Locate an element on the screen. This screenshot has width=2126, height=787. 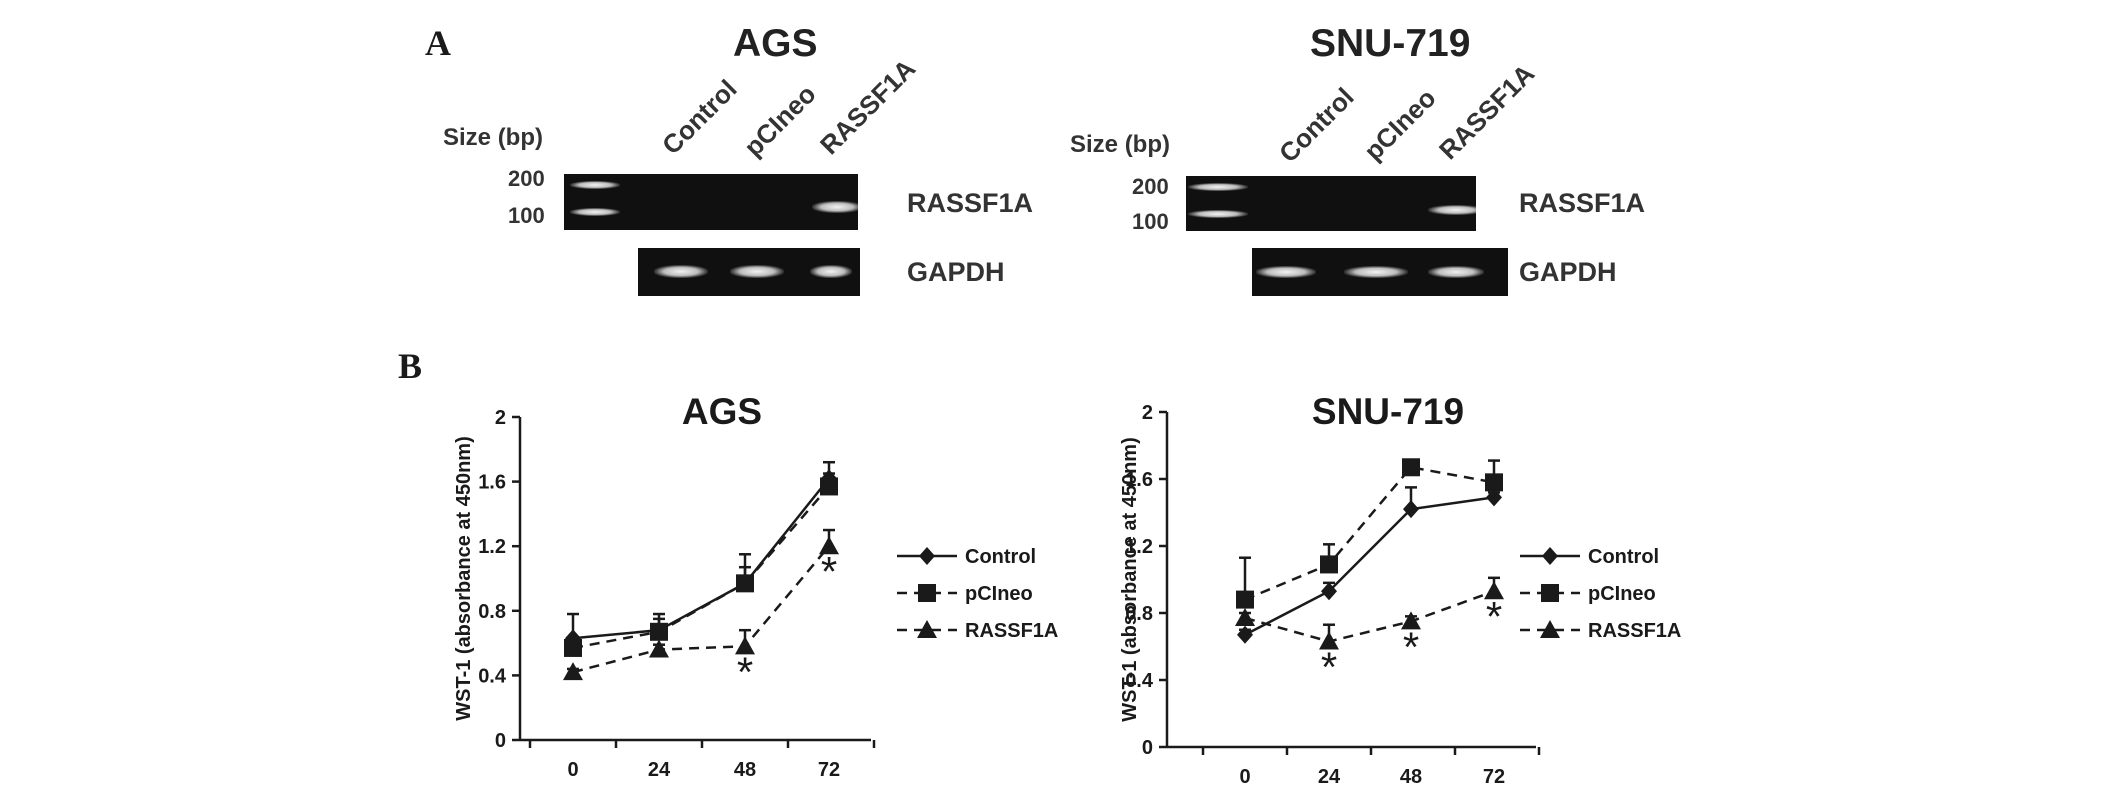
chart0-y-tick-label: 0.4 is located at coordinates (492, 676).